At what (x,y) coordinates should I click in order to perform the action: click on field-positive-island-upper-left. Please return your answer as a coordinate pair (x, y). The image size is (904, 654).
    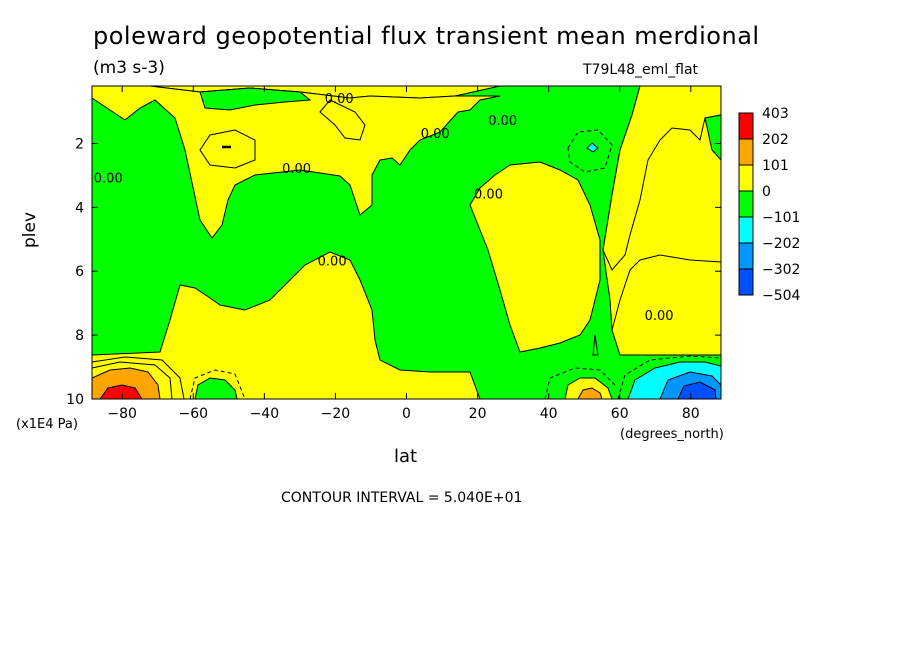
    Looking at the image, I should click on (296, 162).